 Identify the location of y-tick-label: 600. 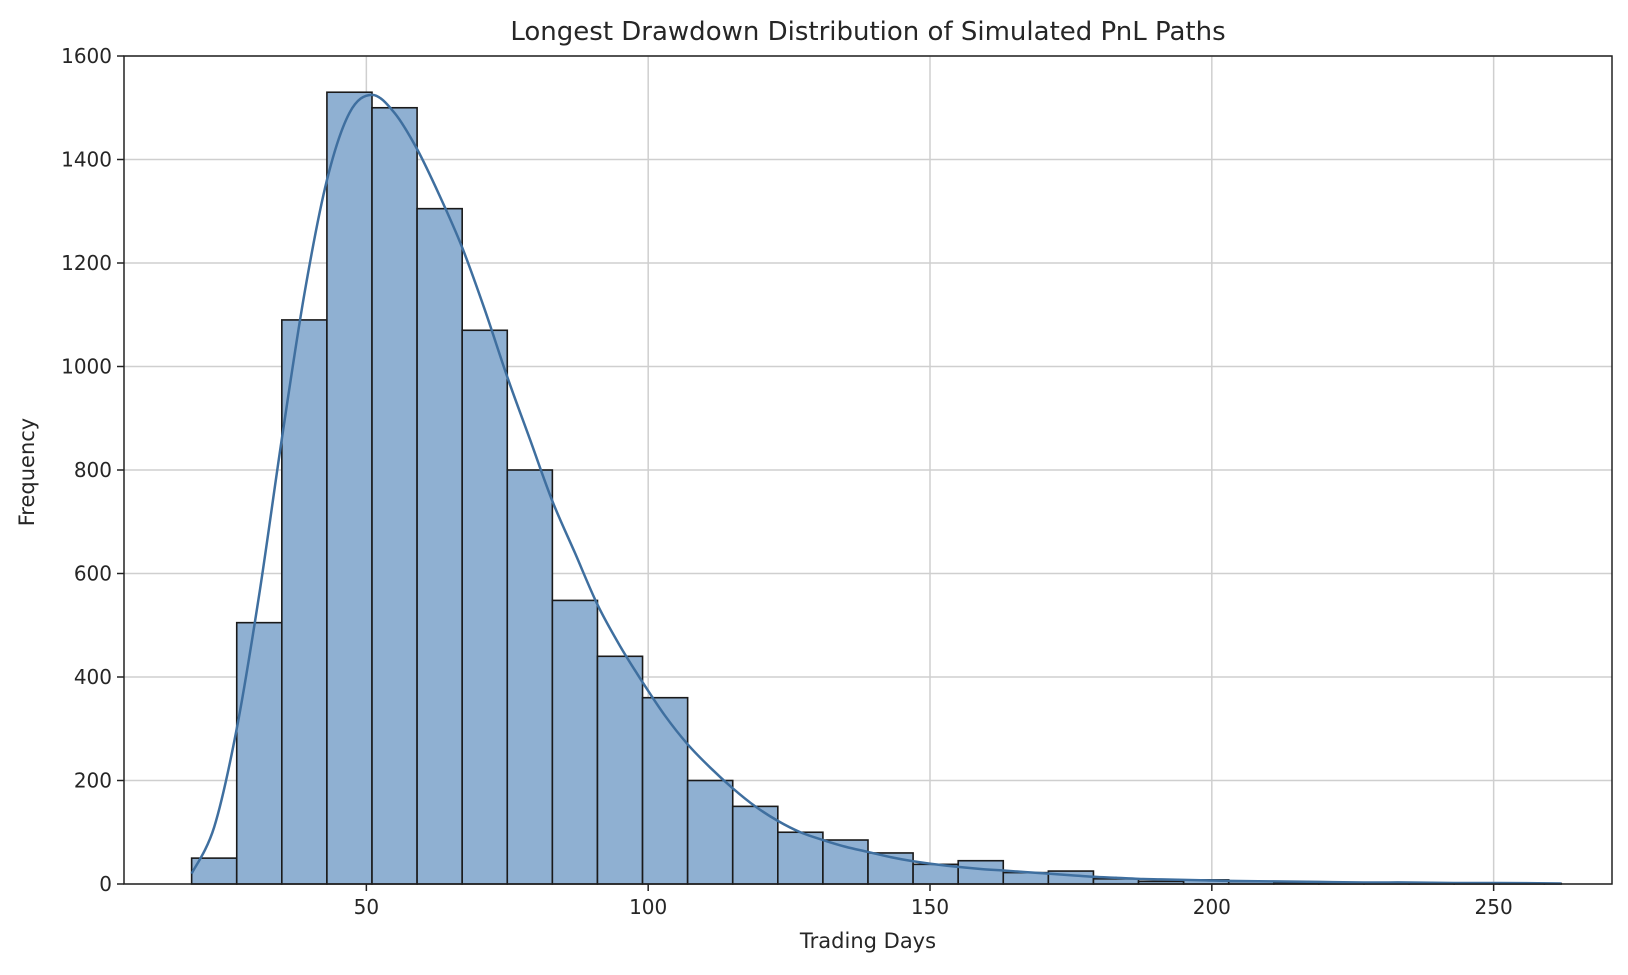
(93, 574).